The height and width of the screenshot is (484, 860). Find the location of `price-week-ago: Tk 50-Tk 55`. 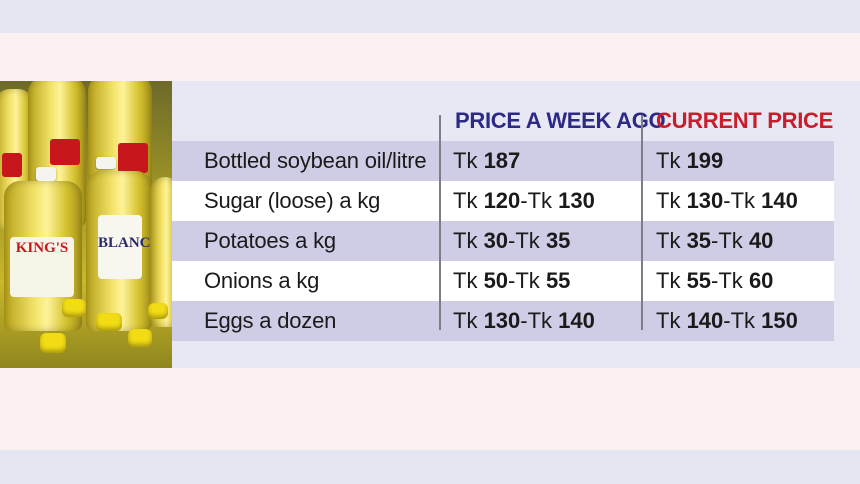

price-week-ago: Tk 50-Tk 55 is located at coordinates (512, 280).